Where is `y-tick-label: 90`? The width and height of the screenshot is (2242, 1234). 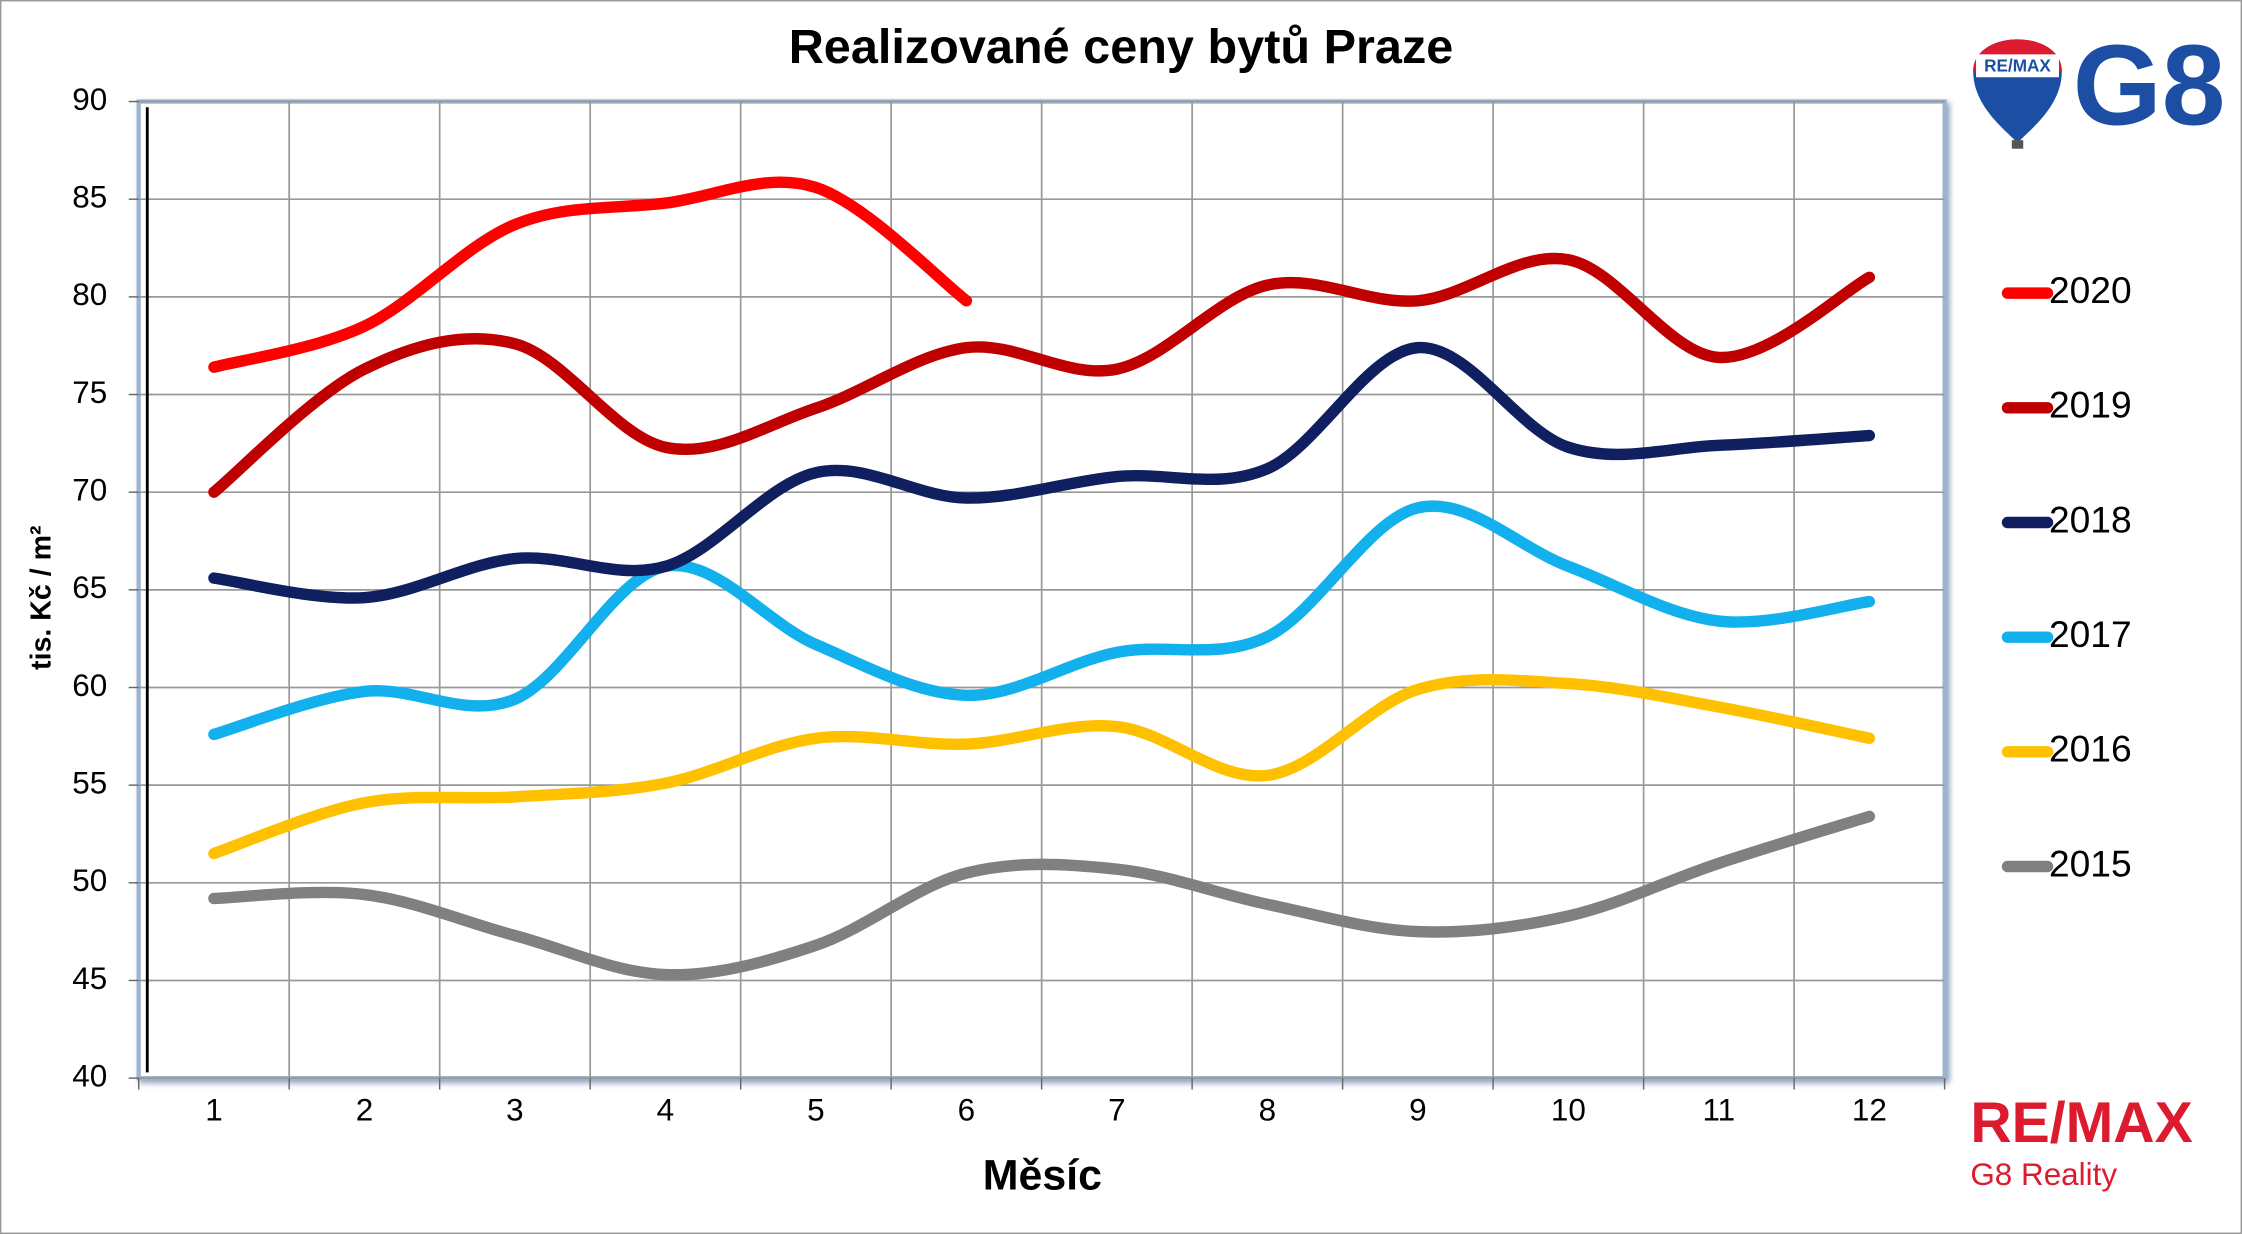 y-tick-label: 90 is located at coordinates (89, 99).